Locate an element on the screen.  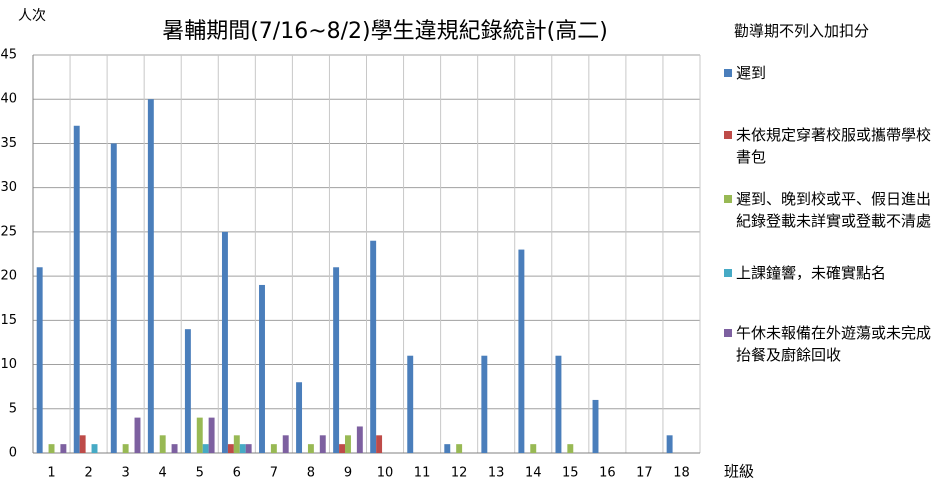
x-tick-label: 9 is located at coordinates (348, 473).